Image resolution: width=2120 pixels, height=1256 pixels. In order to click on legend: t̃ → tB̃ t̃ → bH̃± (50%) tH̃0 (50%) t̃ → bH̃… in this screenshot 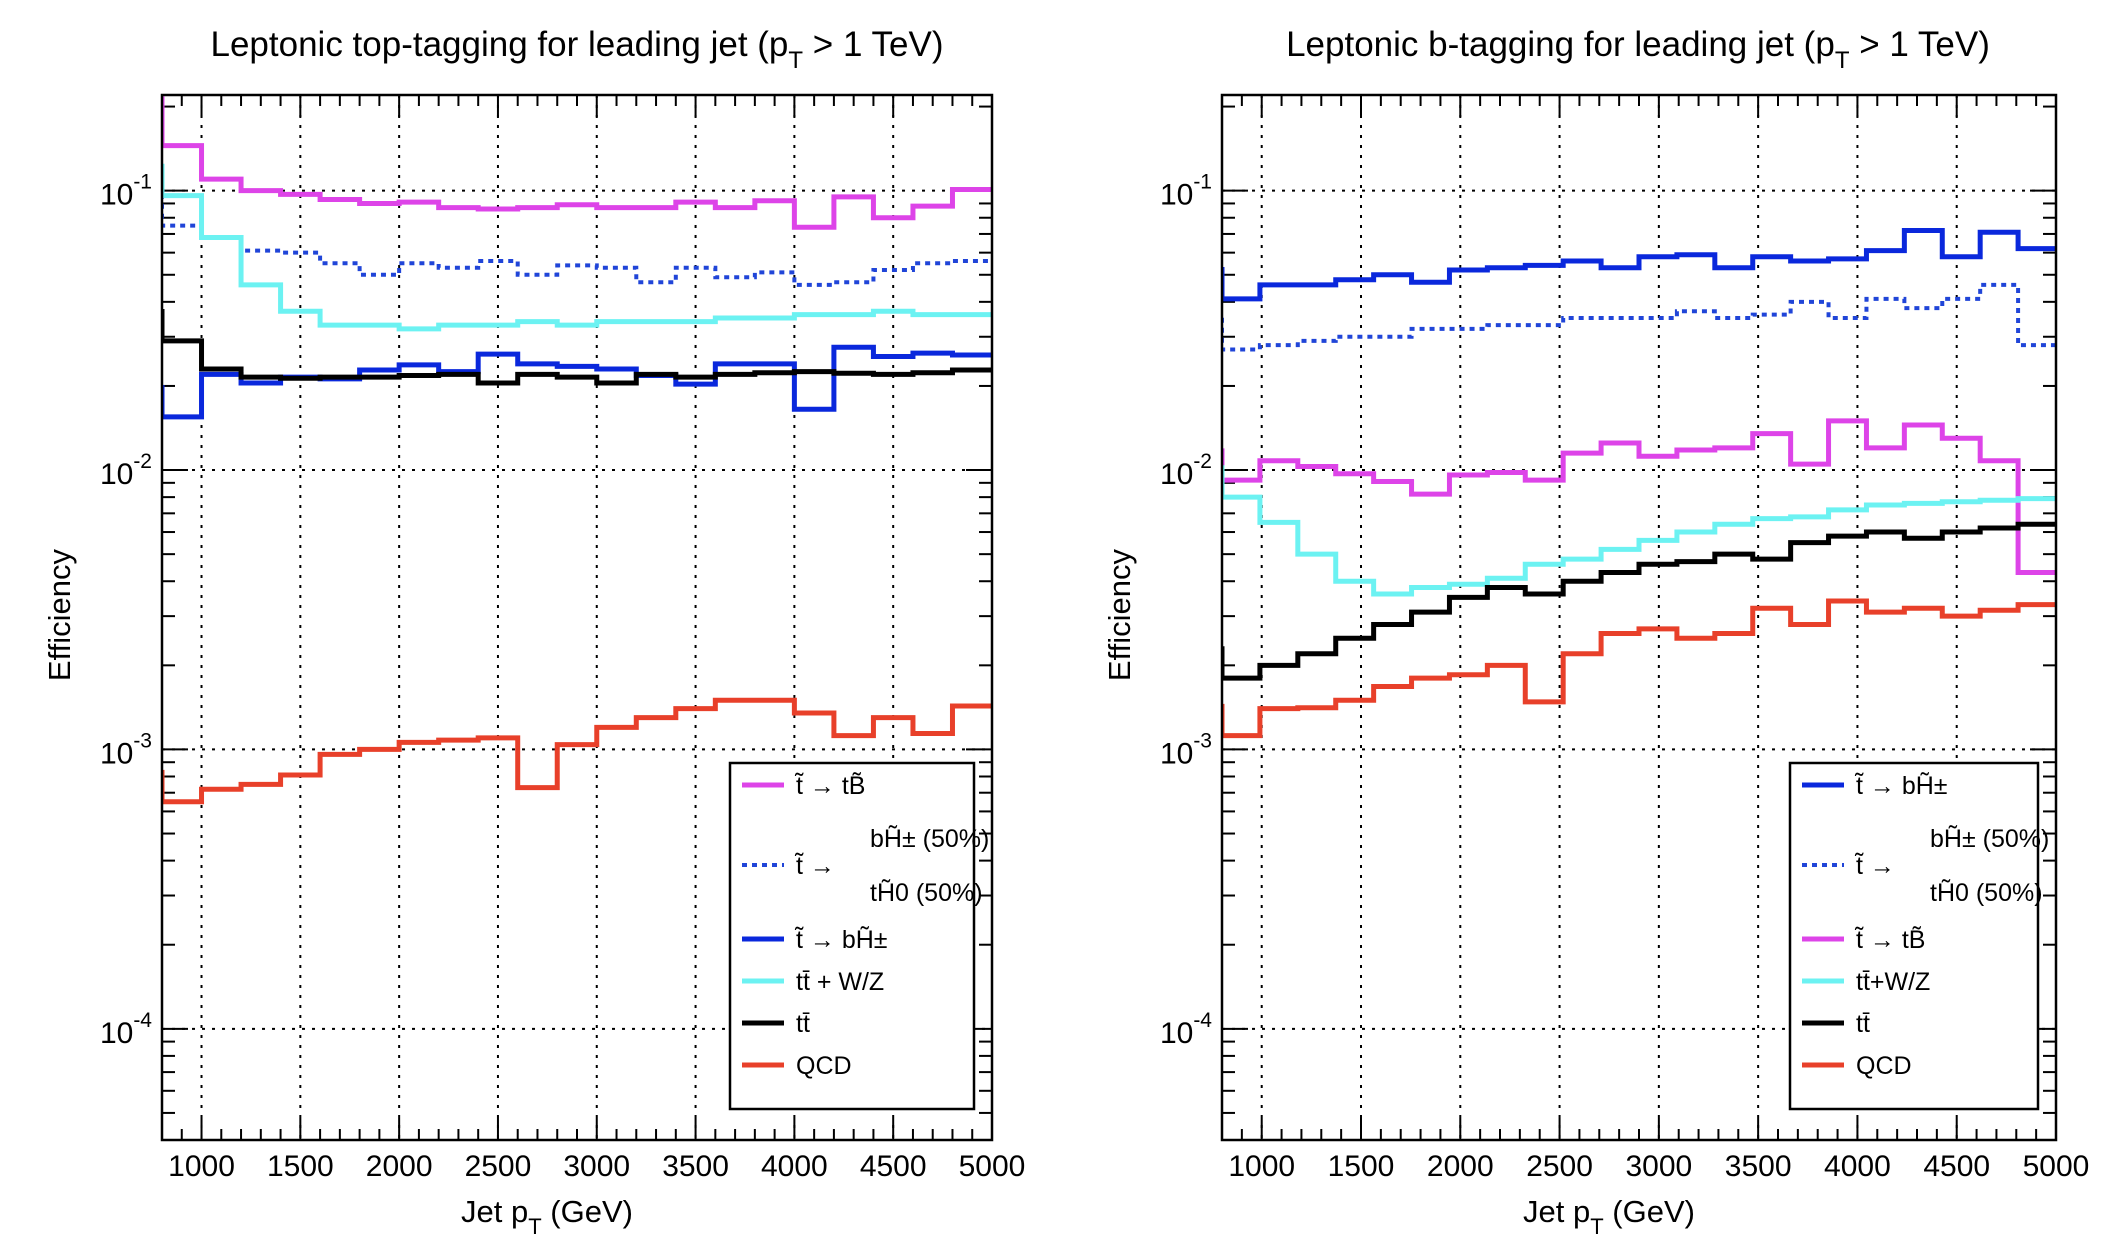, I will do `click(858, 936)`.